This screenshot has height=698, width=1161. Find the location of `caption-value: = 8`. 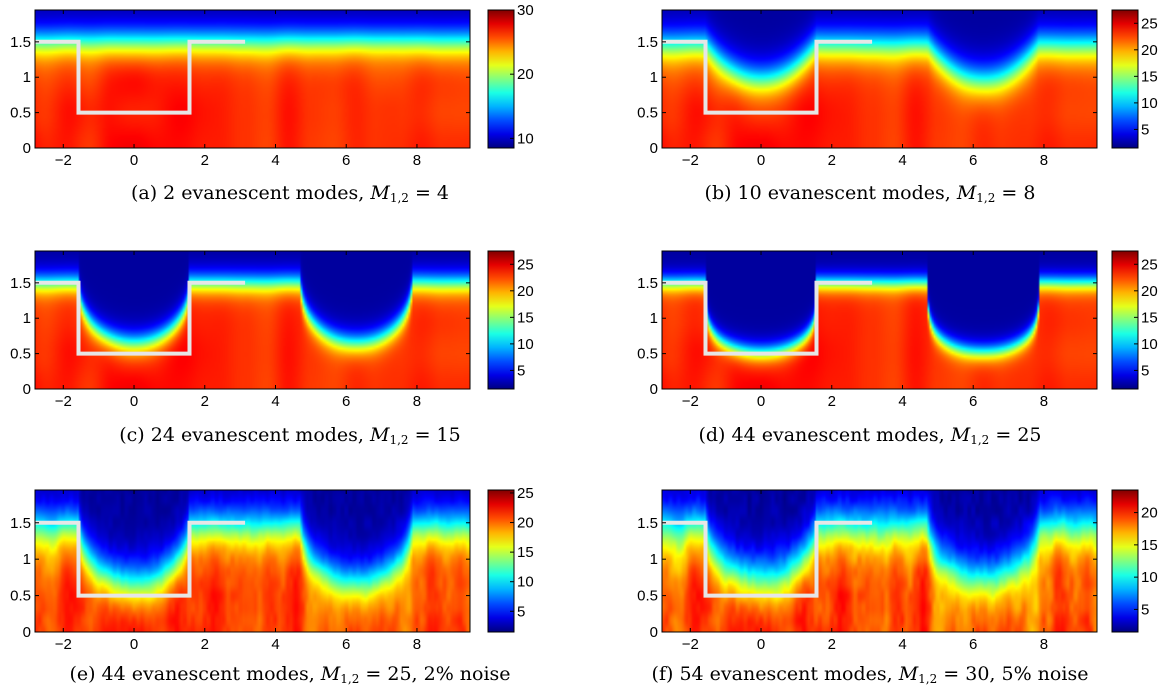

caption-value: = 8 is located at coordinates (1015, 193).